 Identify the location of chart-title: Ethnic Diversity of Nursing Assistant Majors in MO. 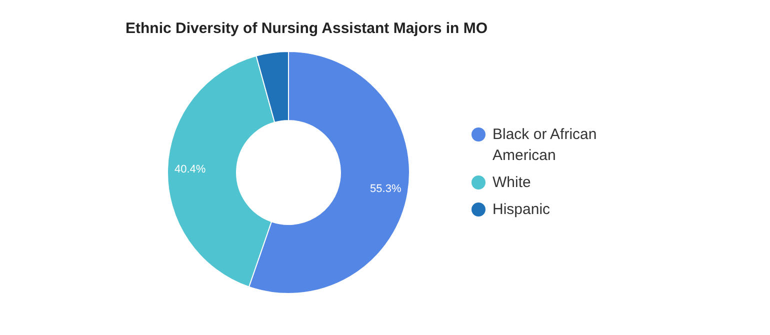
(307, 28).